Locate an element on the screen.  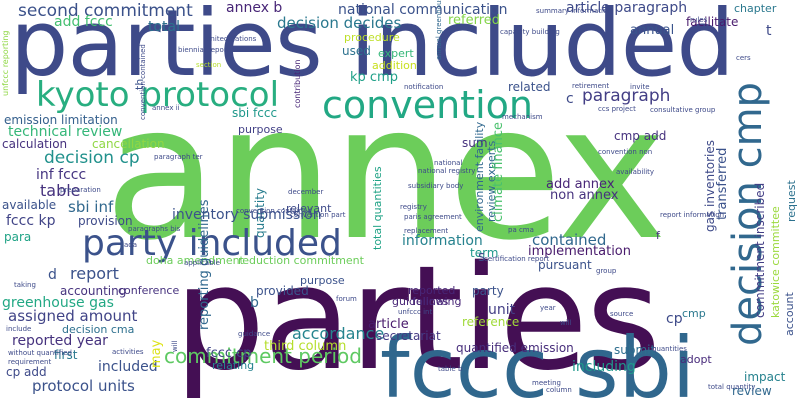
word-taking: convention contained is located at coordinates (274, 211).